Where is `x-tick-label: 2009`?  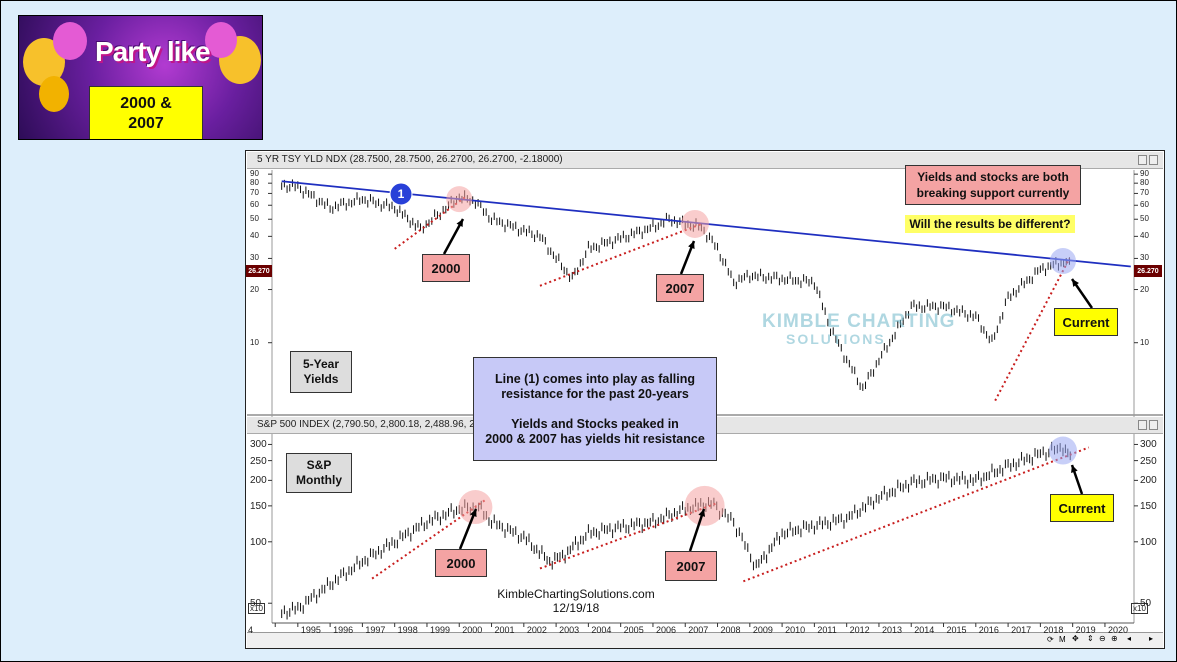 x-tick-label: 2009 is located at coordinates (762, 630).